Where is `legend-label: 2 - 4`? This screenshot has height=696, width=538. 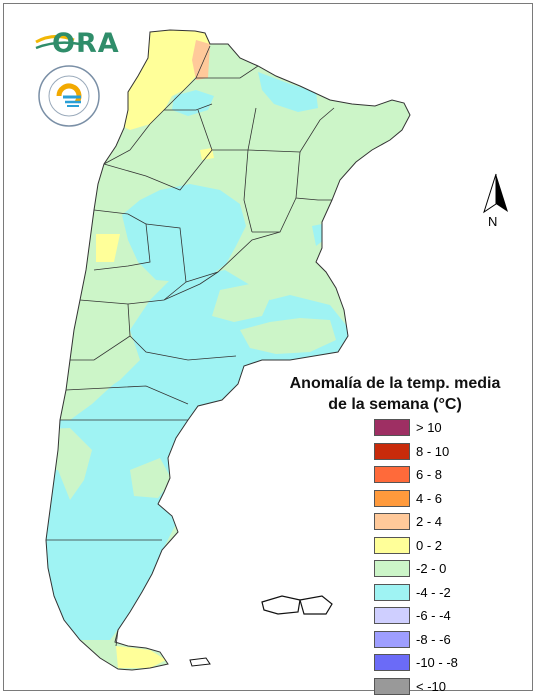
legend-label: 2 - 4 is located at coordinates (429, 521).